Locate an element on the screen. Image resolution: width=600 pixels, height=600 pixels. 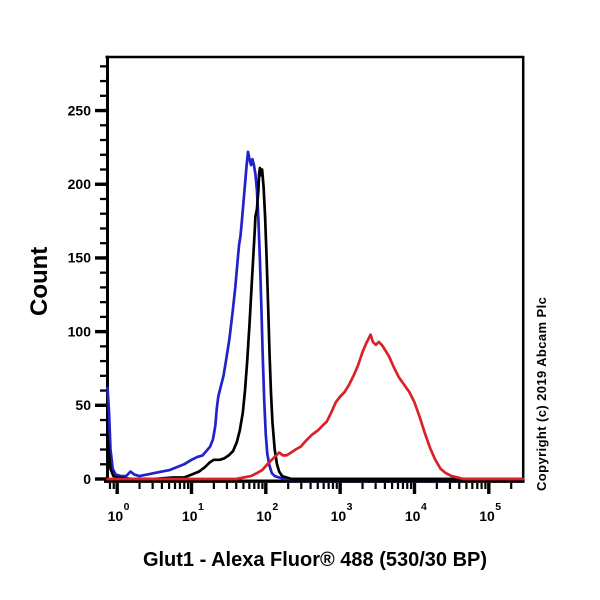
y-tick-label: 100 is located at coordinates (80, 331).